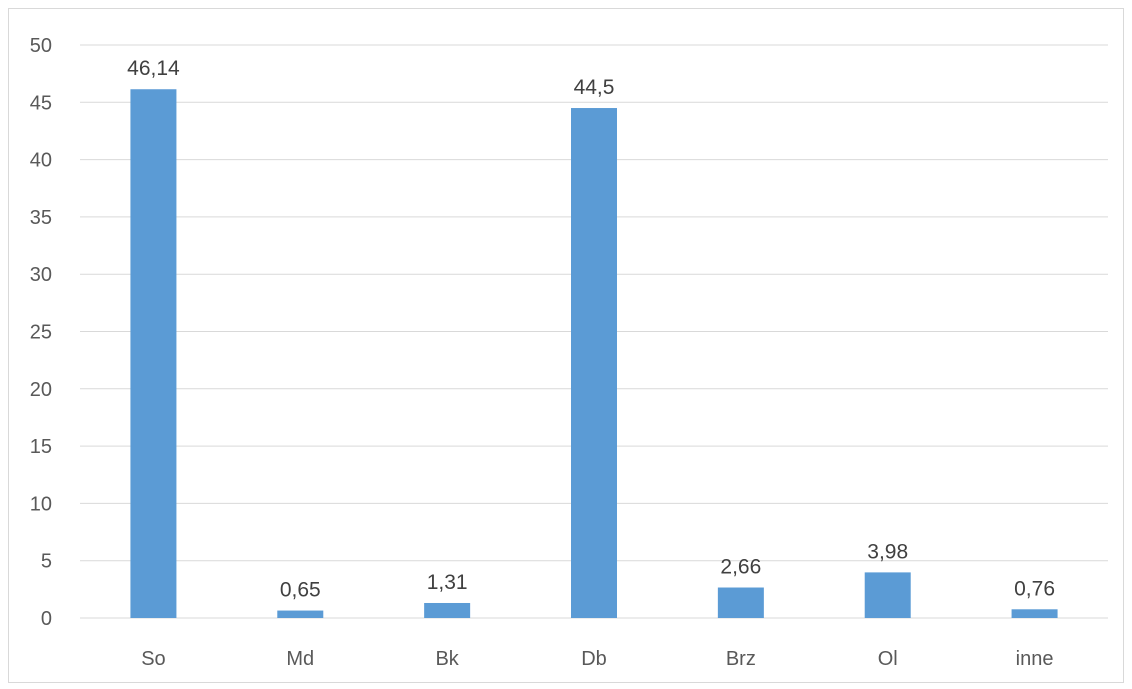  Describe the element at coordinates (153, 354) in the screenshot. I see `bar-so` at that location.